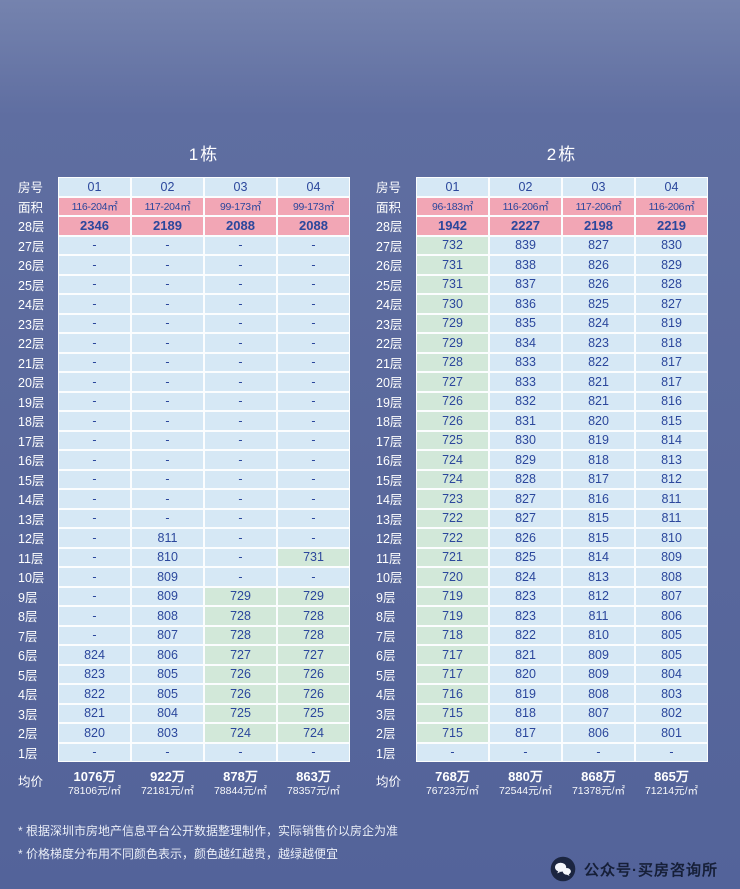  I want to click on floor-label: 19层, so click(31, 402).